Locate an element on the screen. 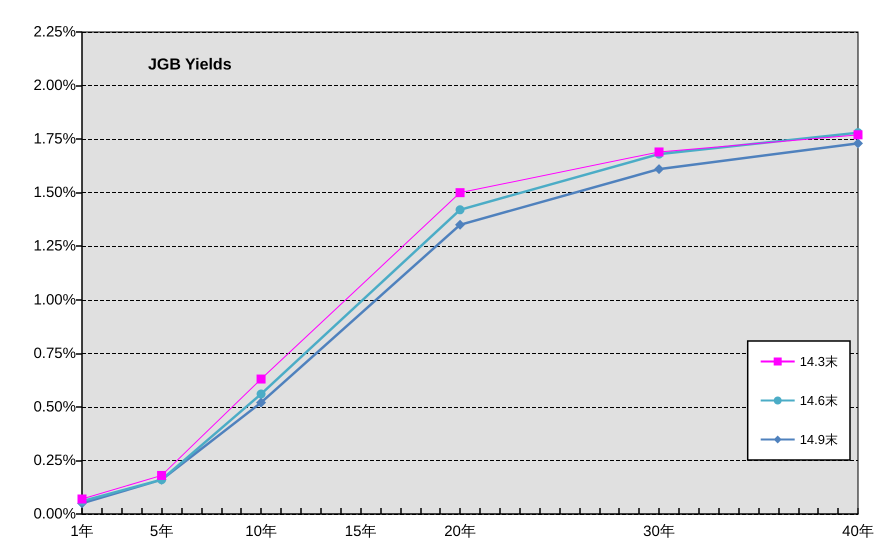 The width and height of the screenshot is (888, 558). y-tick-label: 1.50% is located at coordinates (54, 193).